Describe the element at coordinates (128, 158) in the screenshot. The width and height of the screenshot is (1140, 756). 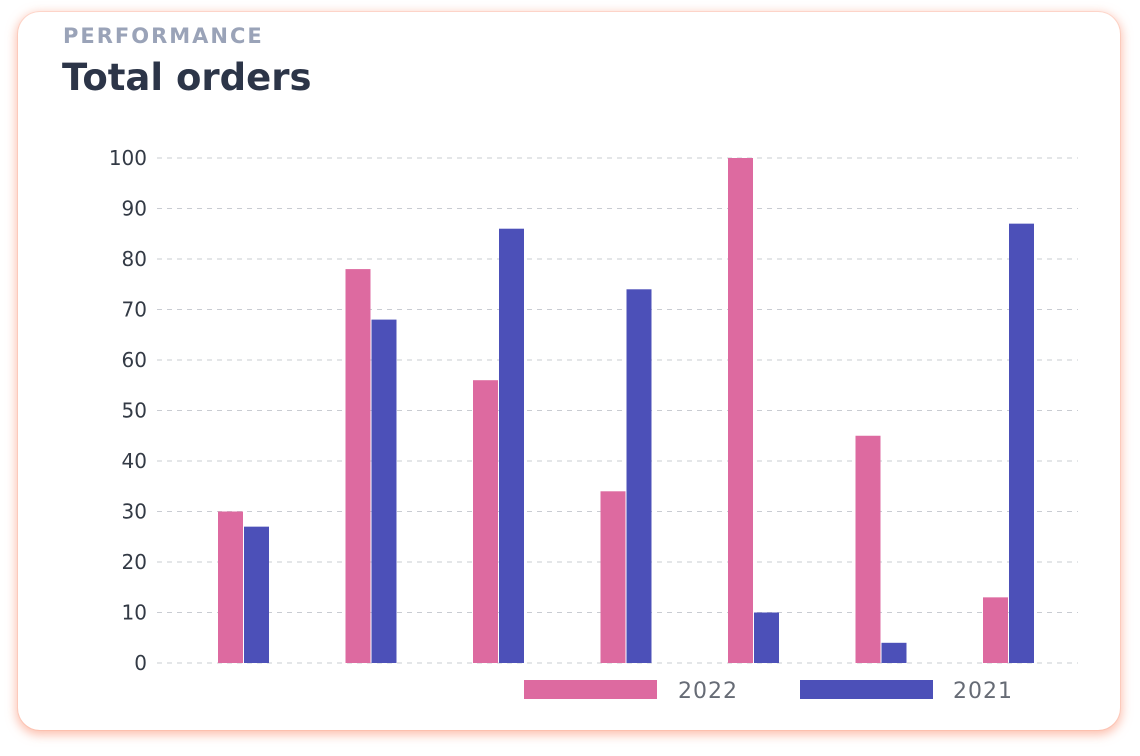
I see `y-tick-label: 100` at that location.